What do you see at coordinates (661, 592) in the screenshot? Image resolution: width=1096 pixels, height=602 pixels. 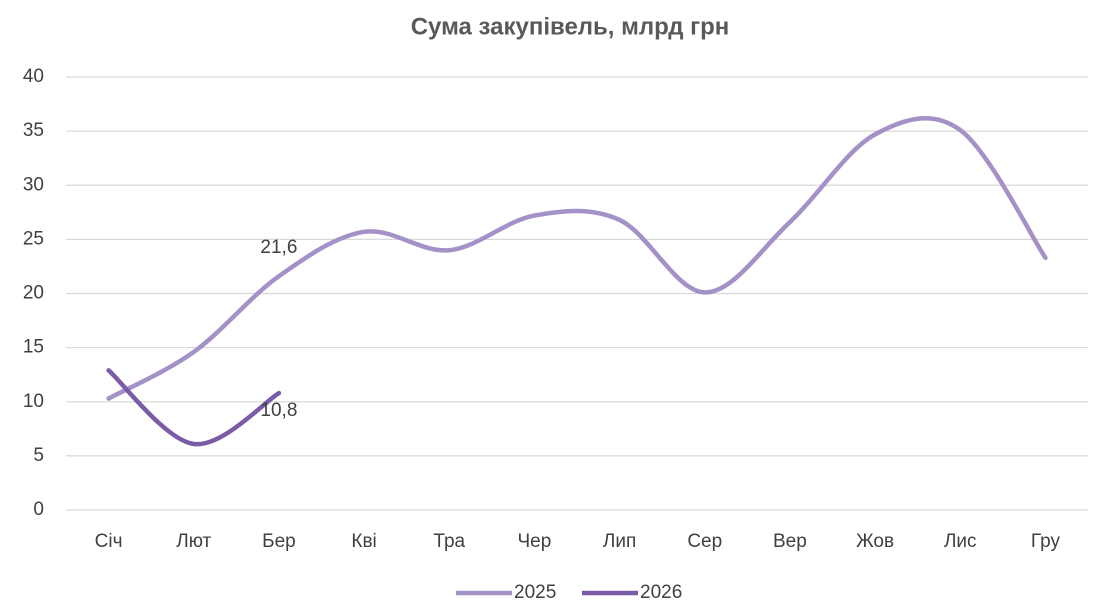 I see `legend-label: 2026` at bounding box center [661, 592].